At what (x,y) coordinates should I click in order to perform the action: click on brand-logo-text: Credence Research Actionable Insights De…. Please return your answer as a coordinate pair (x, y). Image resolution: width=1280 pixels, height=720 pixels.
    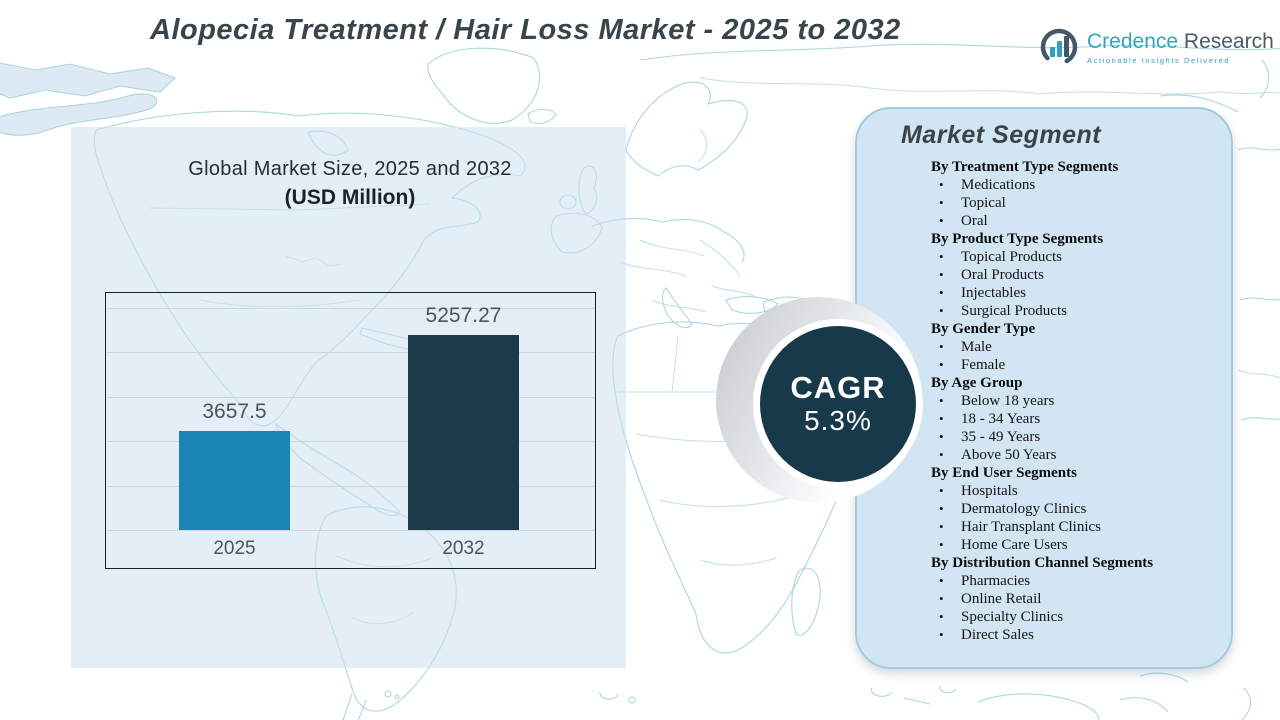
    Looking at the image, I should click on (1180, 45).